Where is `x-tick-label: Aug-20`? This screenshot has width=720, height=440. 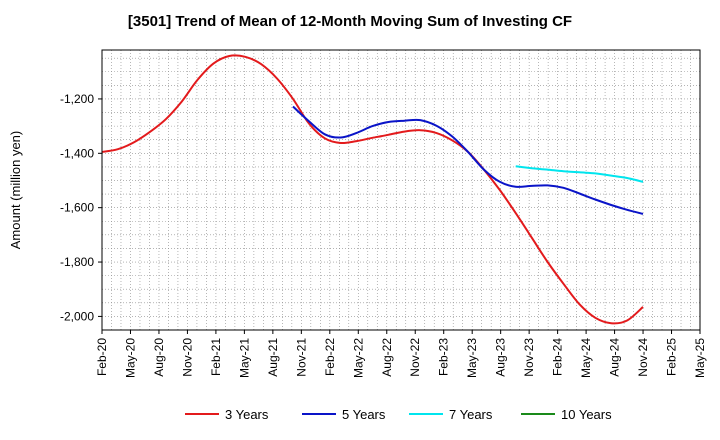
x-tick-label: Aug-20 is located at coordinates (159, 357).